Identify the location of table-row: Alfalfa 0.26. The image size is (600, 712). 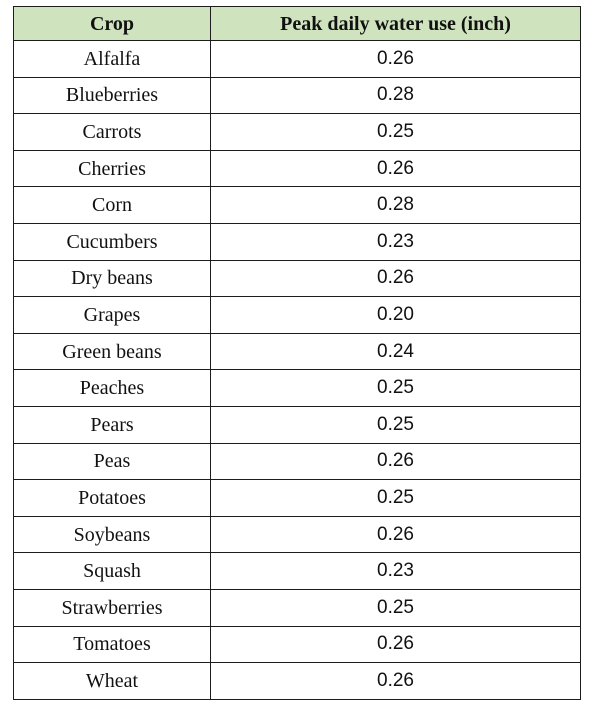
(297, 59).